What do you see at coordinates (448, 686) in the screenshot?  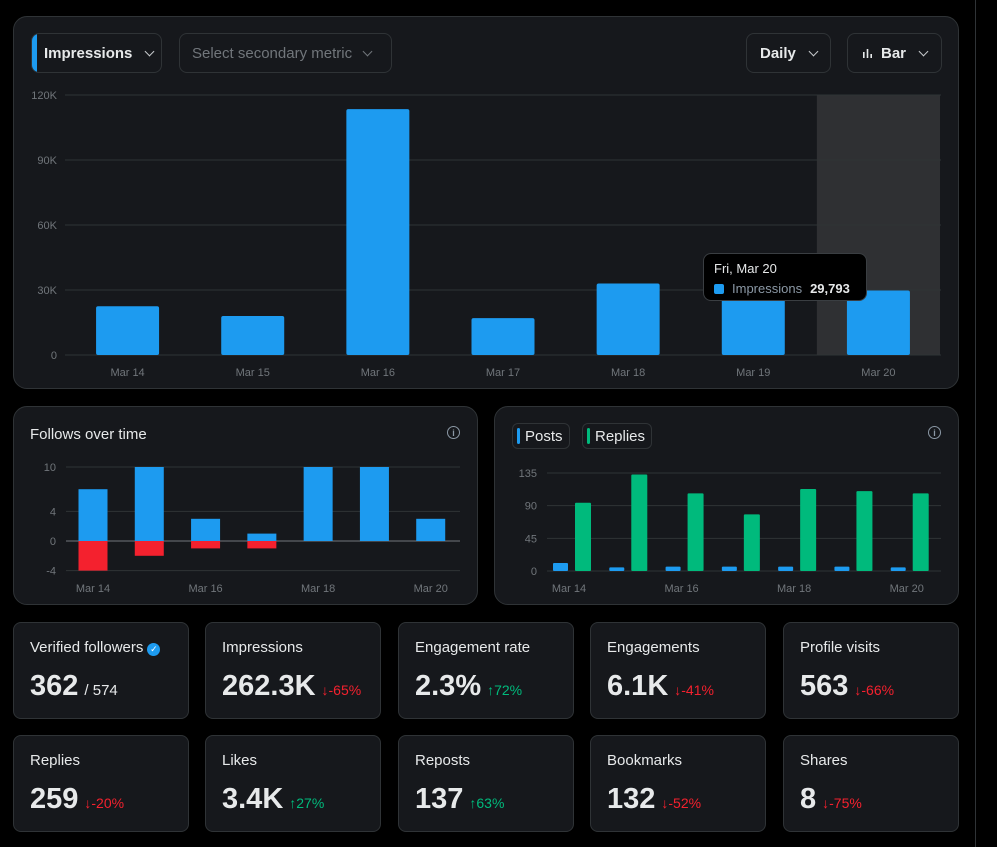 I see `stat-value: 2.3%` at bounding box center [448, 686].